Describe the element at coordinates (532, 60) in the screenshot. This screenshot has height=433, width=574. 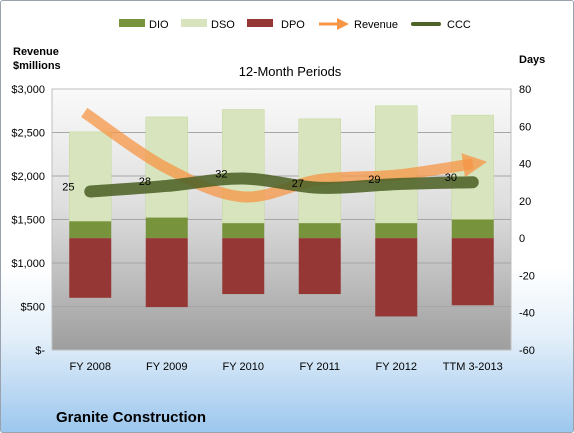
I see `right-axis-title: Days` at that location.